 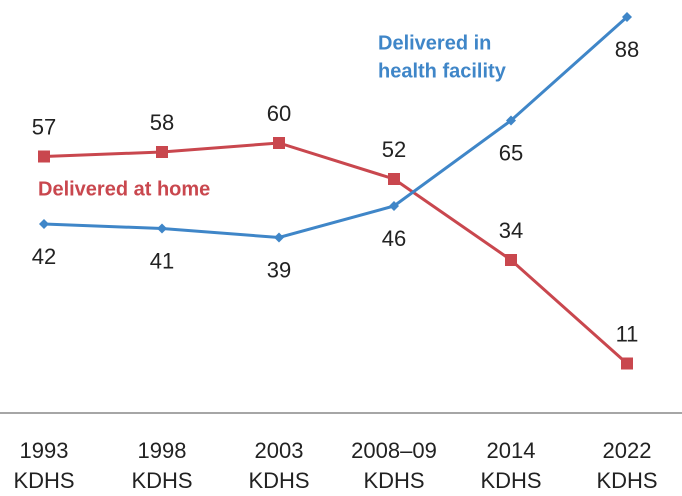 What do you see at coordinates (279, 450) in the screenshot?
I see `x-tick-label: 2003` at bounding box center [279, 450].